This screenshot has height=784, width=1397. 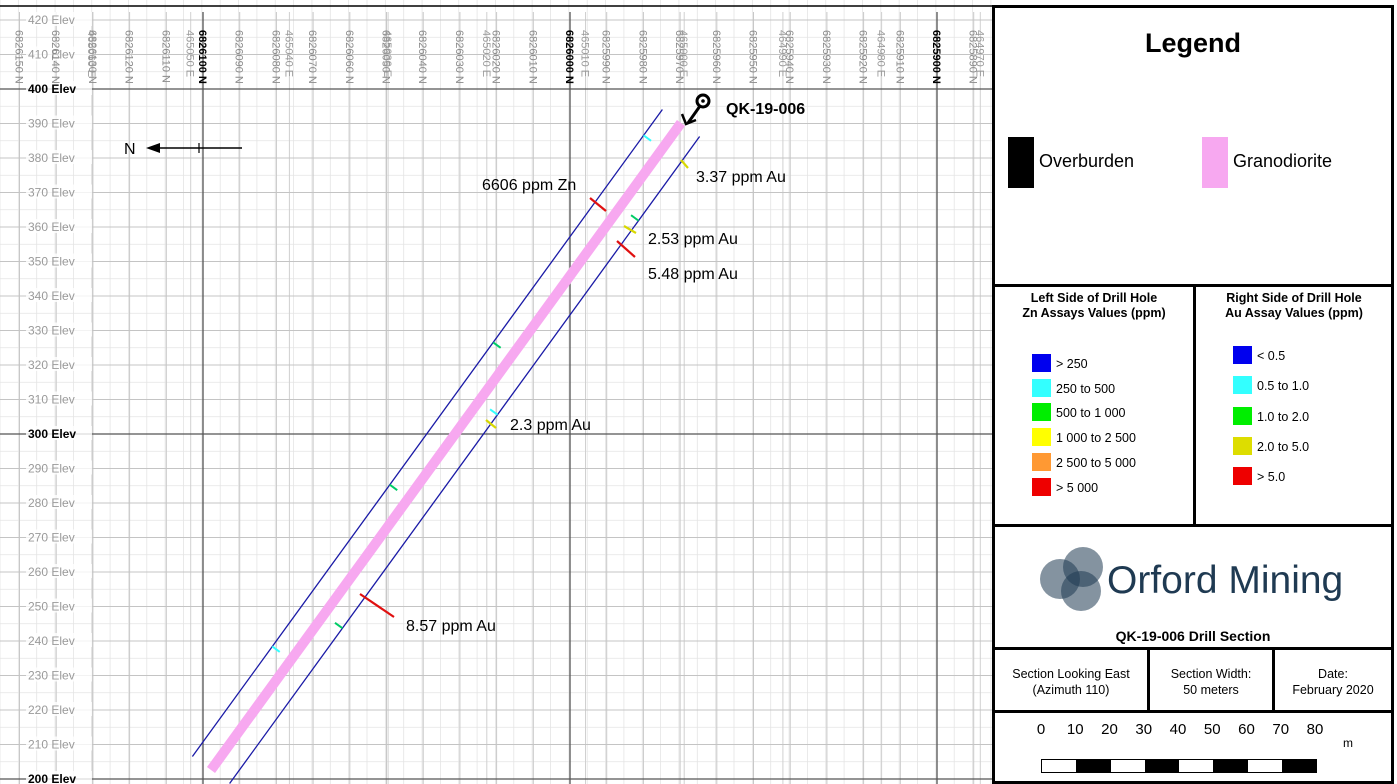 What do you see at coordinates (51, 331) in the screenshot?
I see `elevation-label: 330 Elev` at bounding box center [51, 331].